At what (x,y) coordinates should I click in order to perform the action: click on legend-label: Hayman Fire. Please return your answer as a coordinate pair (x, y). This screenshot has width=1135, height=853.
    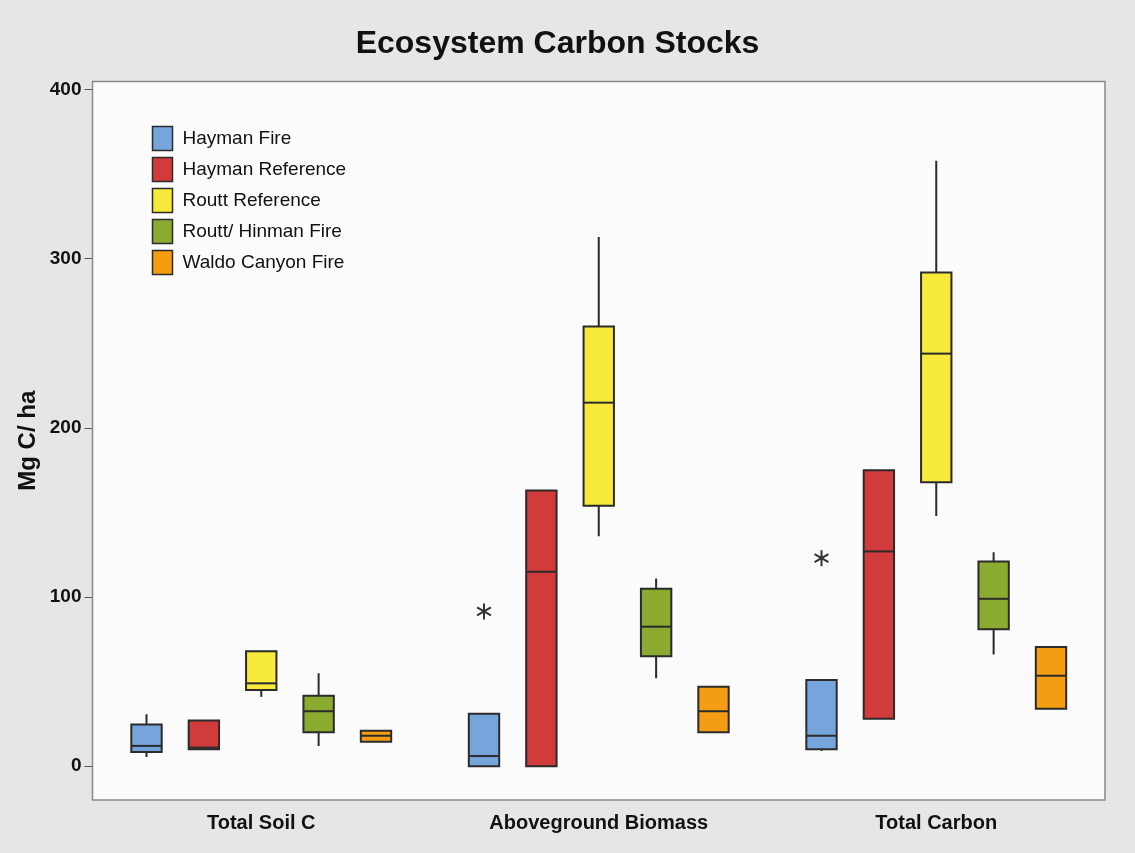
    Looking at the image, I should click on (237, 137).